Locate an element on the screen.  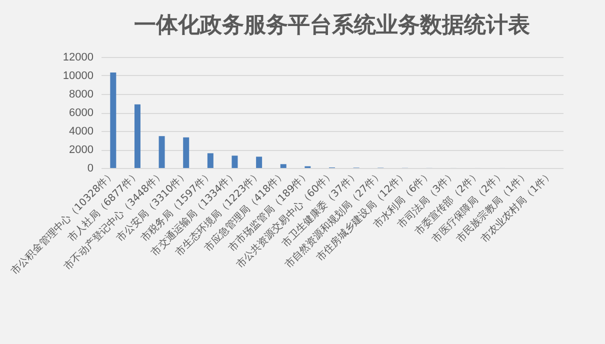
y-tick-label: 4000 is located at coordinates (81, 132).